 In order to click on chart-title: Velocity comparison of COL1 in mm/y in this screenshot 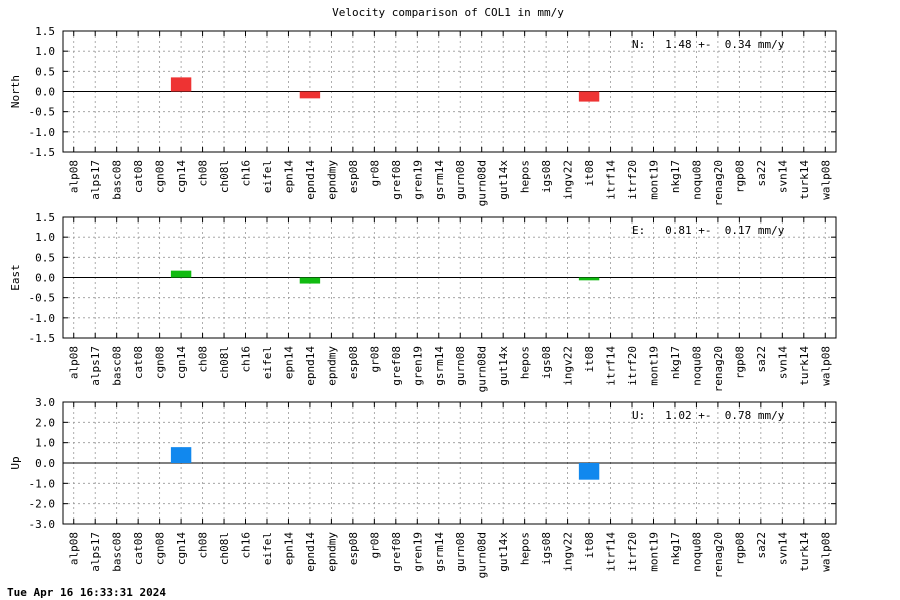, I will do `click(448, 12)`.